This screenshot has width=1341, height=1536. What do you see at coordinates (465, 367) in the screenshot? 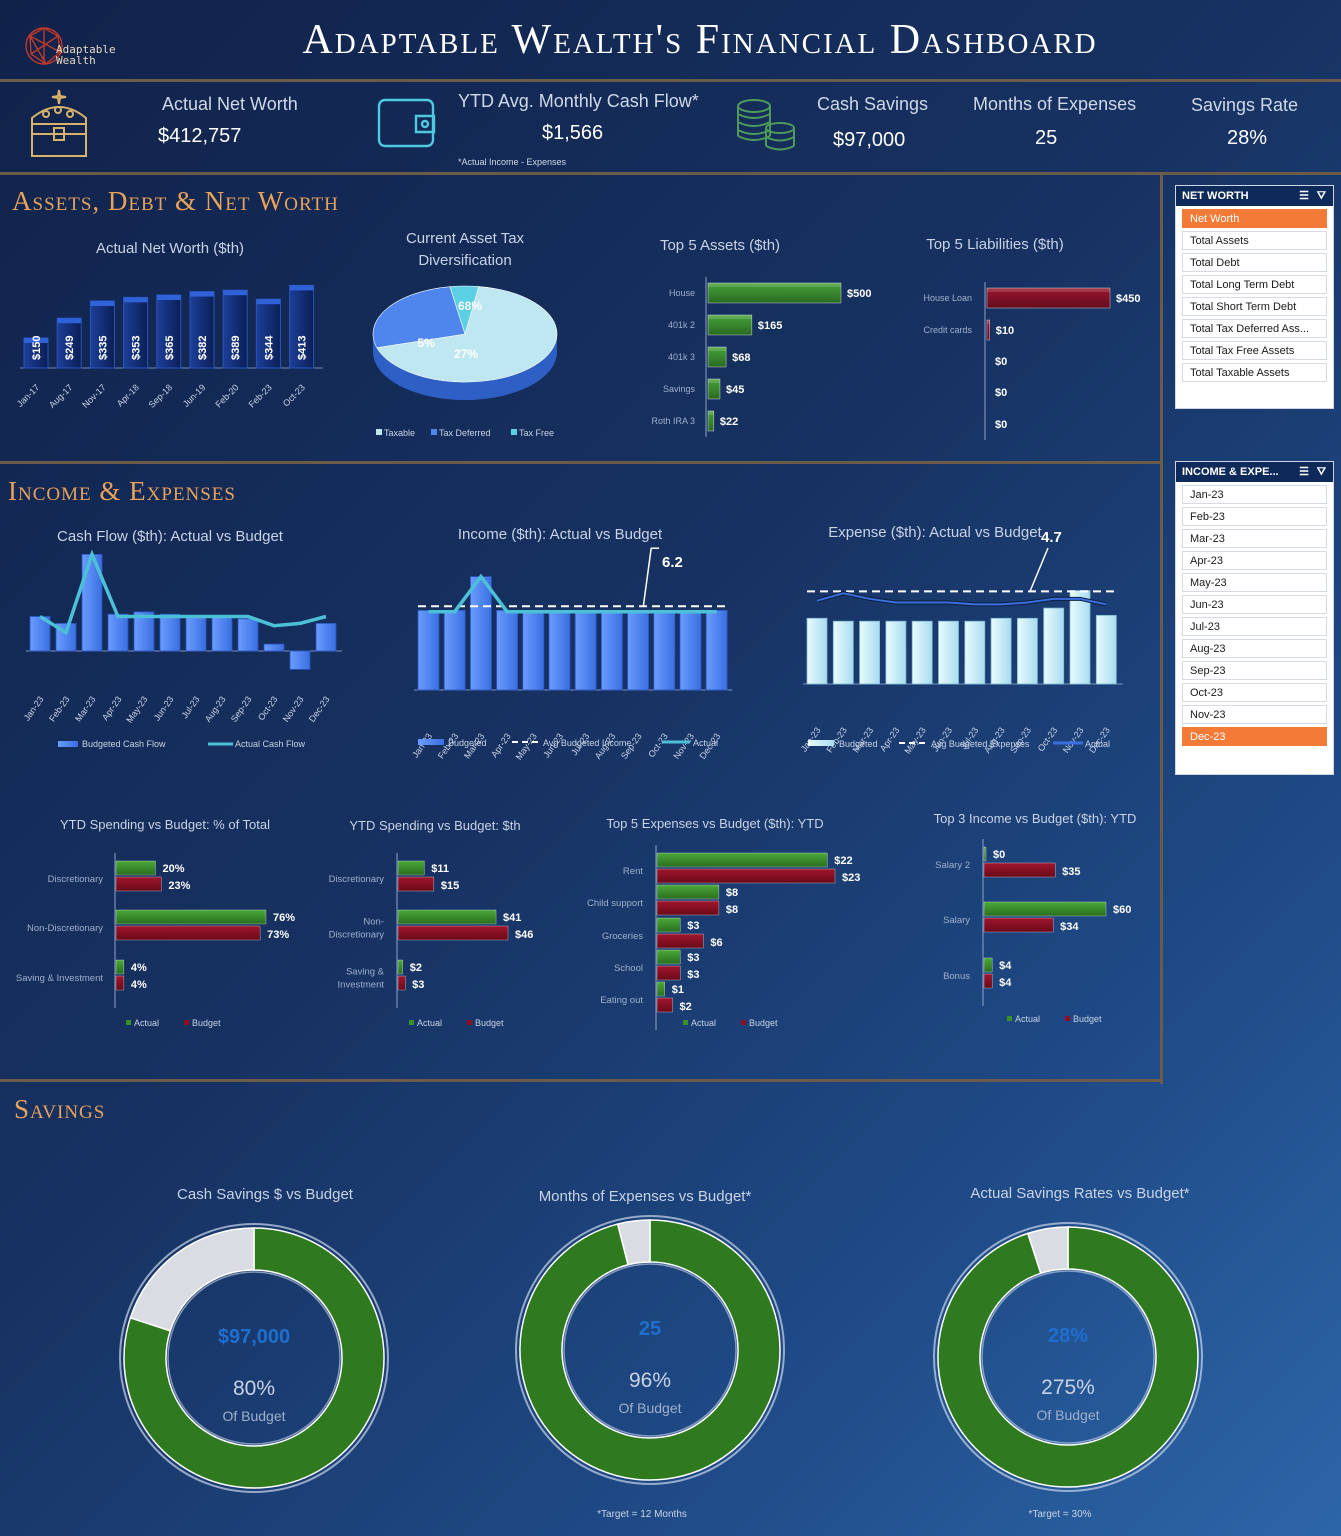
I see `asset-tax-pie-side` at bounding box center [465, 367].